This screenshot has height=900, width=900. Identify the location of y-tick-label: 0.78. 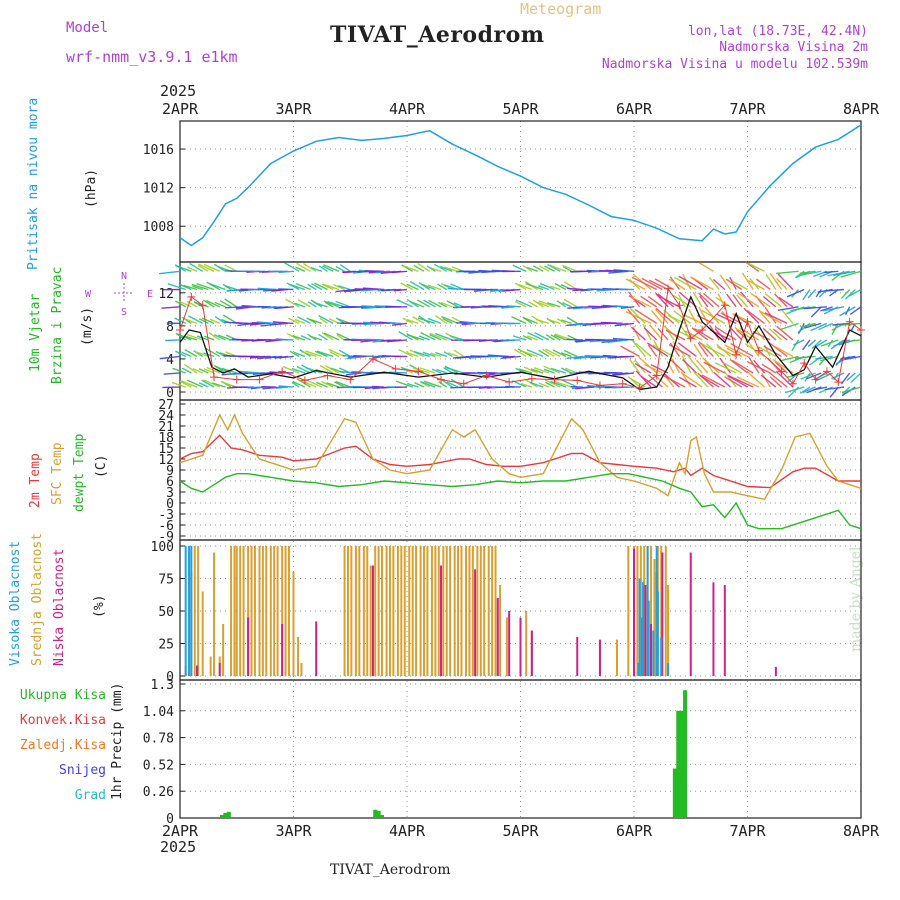
(158, 739).